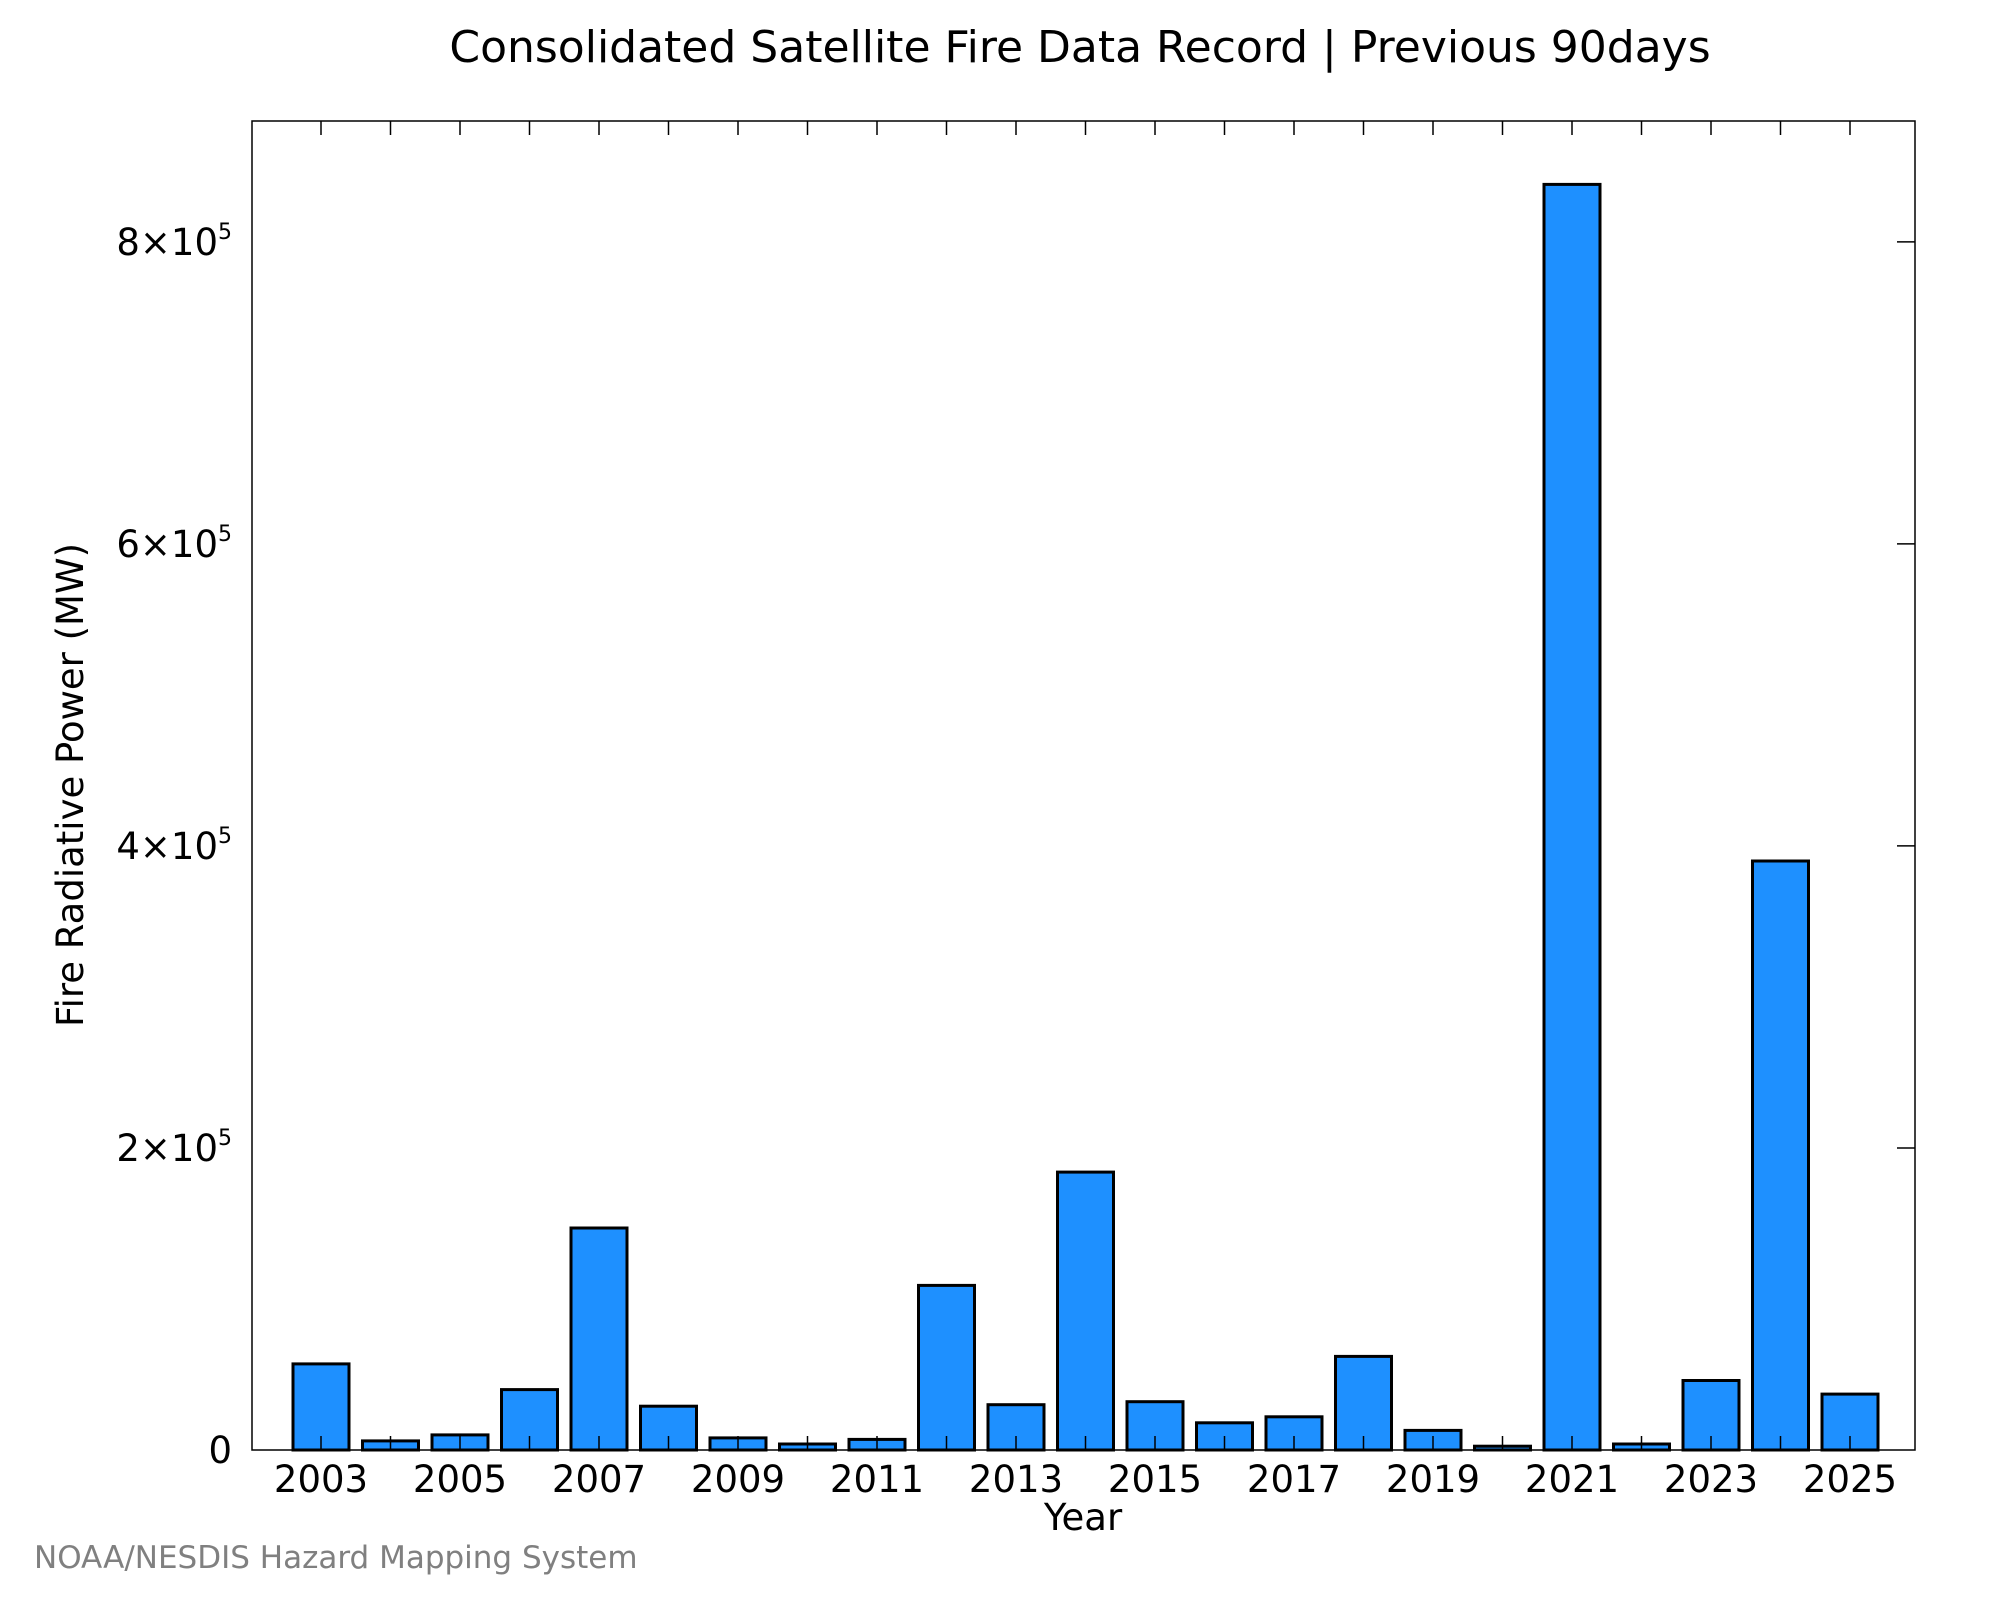 This screenshot has width=2000, height=1600. Describe the element at coordinates (1016, 1479) in the screenshot. I see `x-tick-label: 2013` at that location.